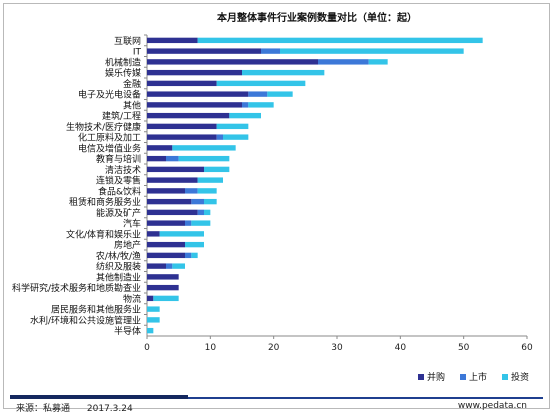  I want to click on x-tick-label: 10, so click(211, 348).